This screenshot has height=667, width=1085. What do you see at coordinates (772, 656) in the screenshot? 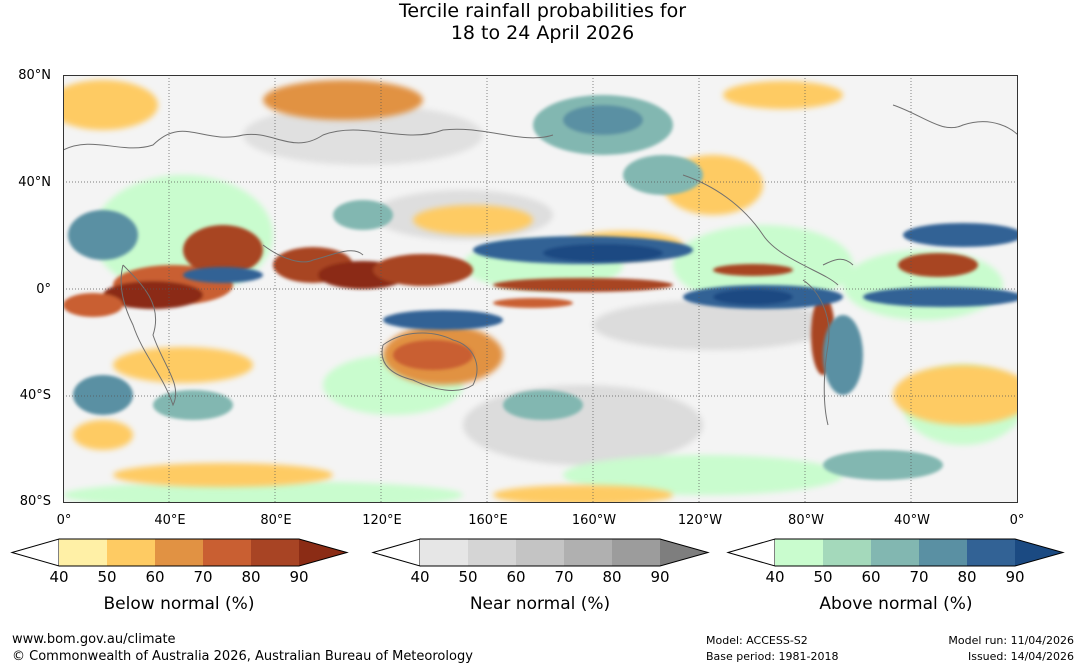
I see `base-period: Base period: 1981-2018` at bounding box center [772, 656].